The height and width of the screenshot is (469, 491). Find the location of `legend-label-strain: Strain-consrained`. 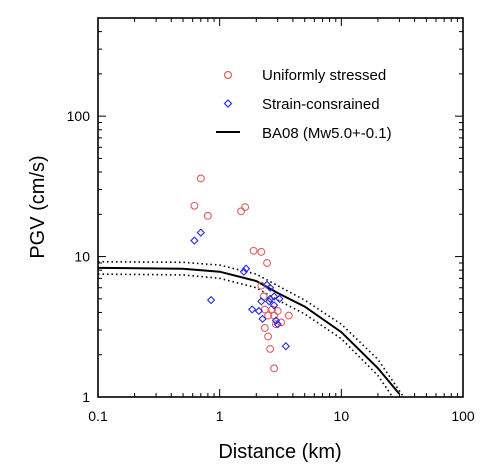

legend-label-strain: Strain-consrained is located at coordinates (321, 104).